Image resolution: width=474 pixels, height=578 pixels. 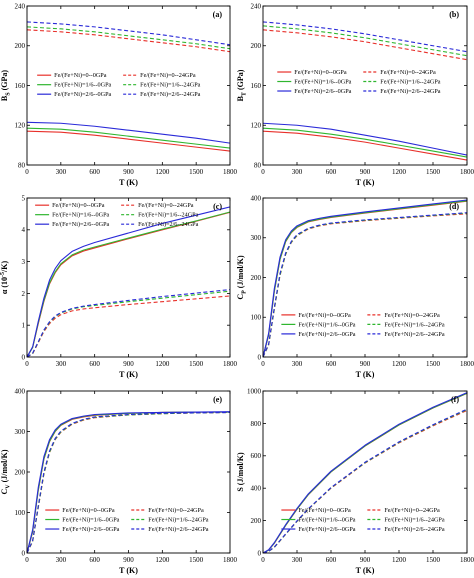 What do you see at coordinates (9, 486) in the screenshot?
I see `y-axis-label-sub: V` at bounding box center [9, 486].